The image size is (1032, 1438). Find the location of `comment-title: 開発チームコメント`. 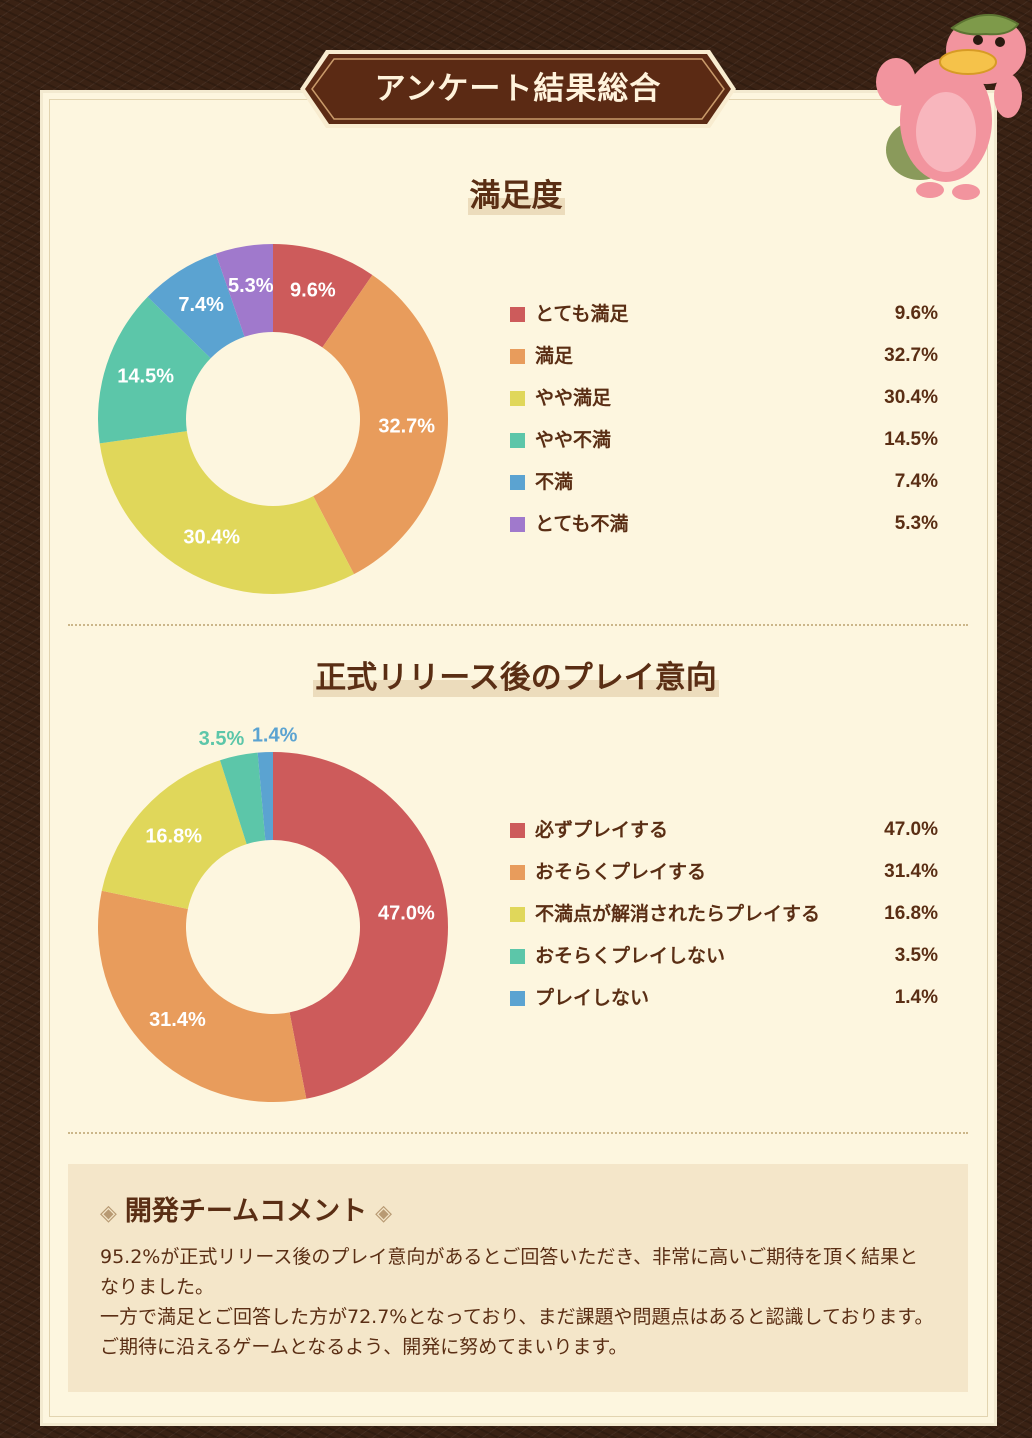

comment-title: 開発チームコメント is located at coordinates (246, 1211).